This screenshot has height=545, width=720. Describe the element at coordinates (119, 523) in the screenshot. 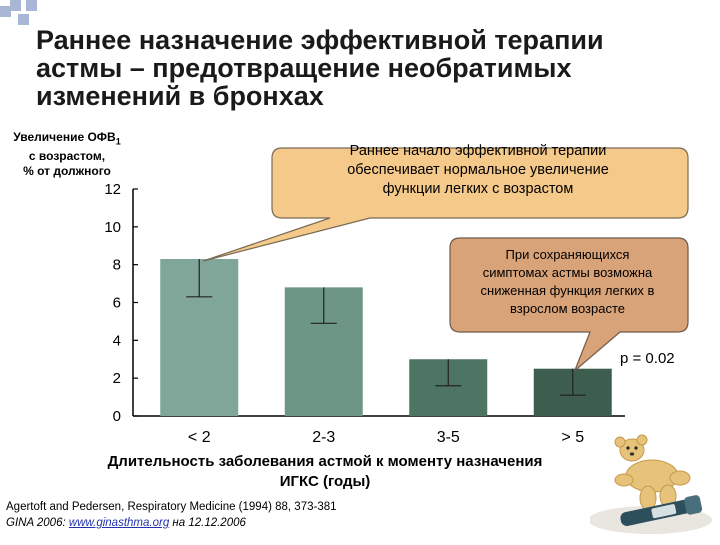

I see `ginasthma-link: www.ginasthma.org` at that location.